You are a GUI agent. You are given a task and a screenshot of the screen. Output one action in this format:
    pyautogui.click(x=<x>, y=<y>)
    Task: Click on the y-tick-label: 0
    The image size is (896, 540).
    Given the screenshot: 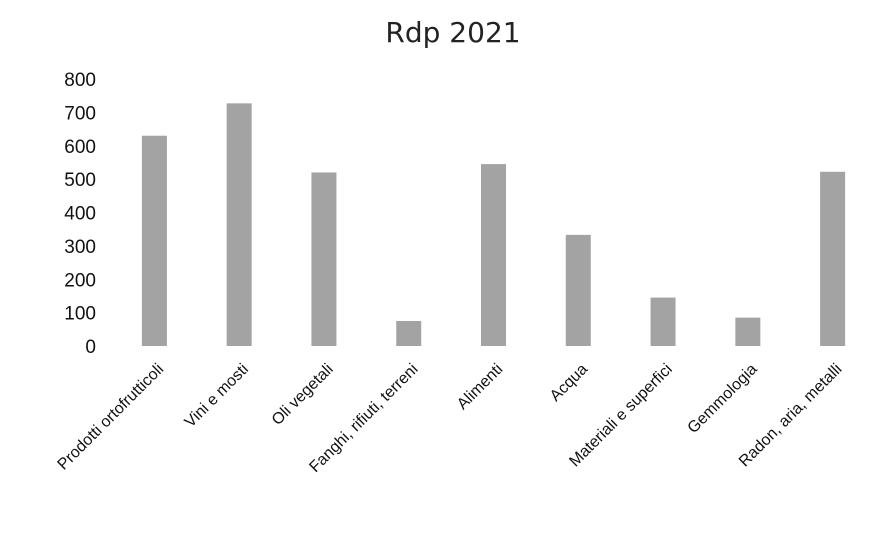 What is the action you would take?
    pyautogui.click(x=90, y=347)
    